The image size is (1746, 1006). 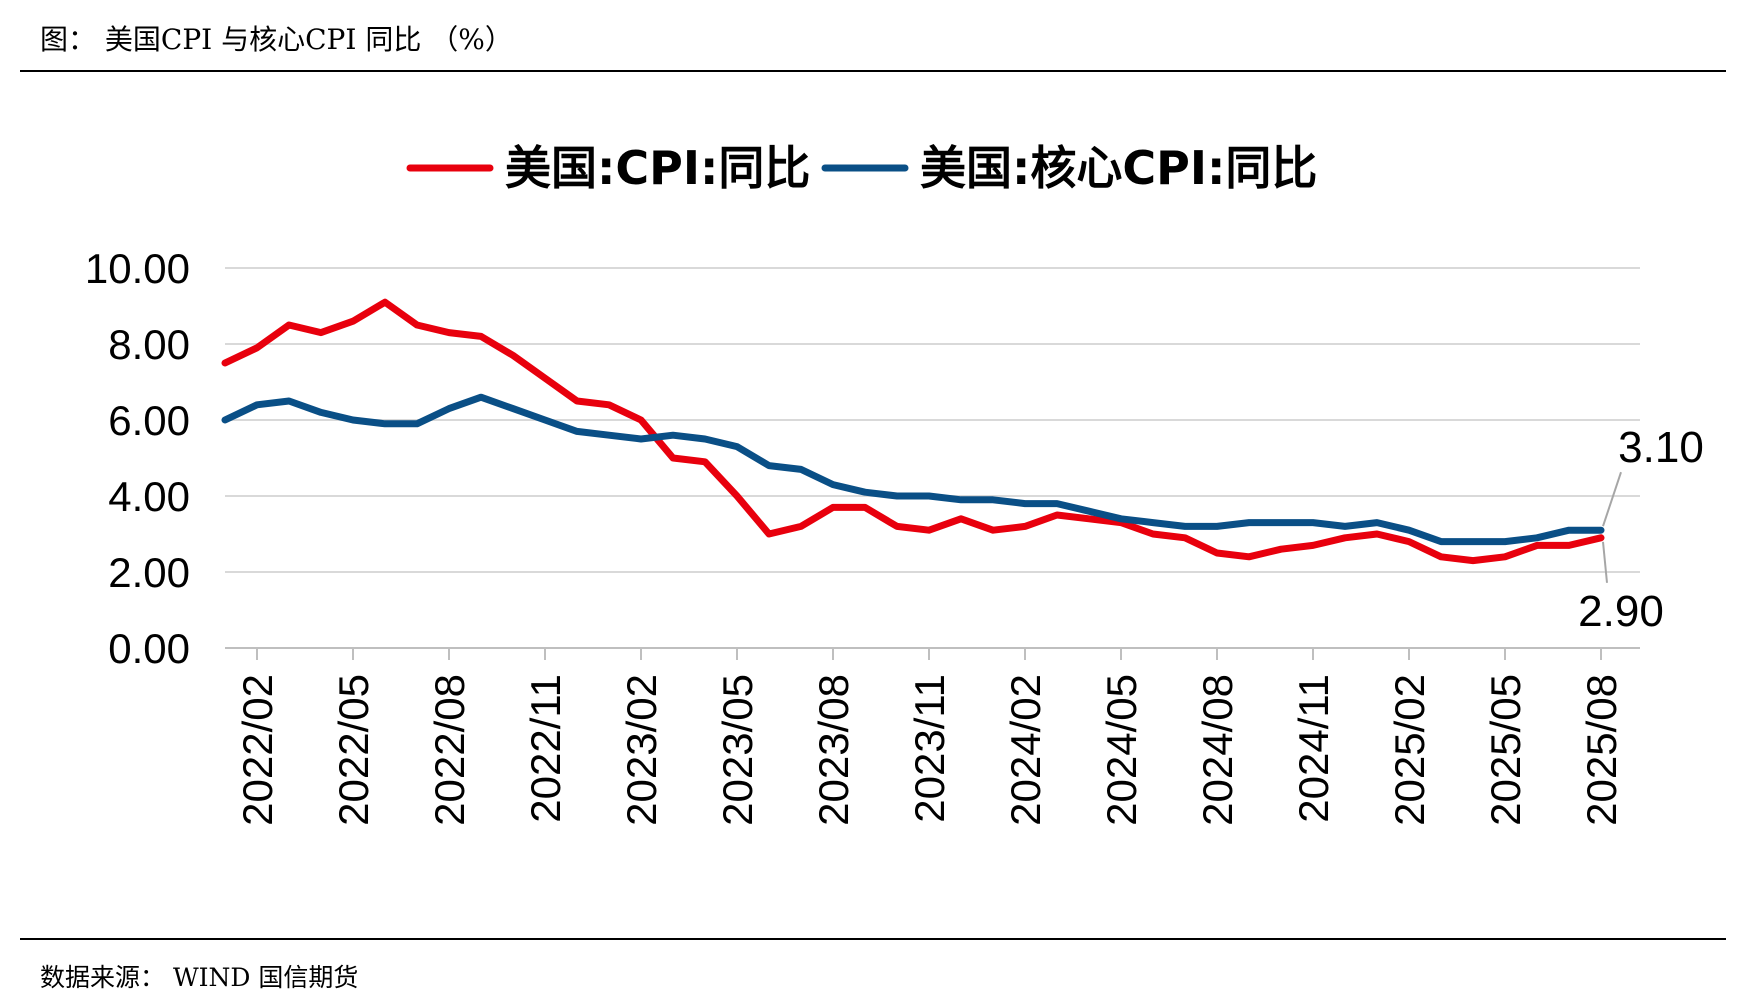 I want to click on y-tick-label: 4.00, so click(x=149, y=496).